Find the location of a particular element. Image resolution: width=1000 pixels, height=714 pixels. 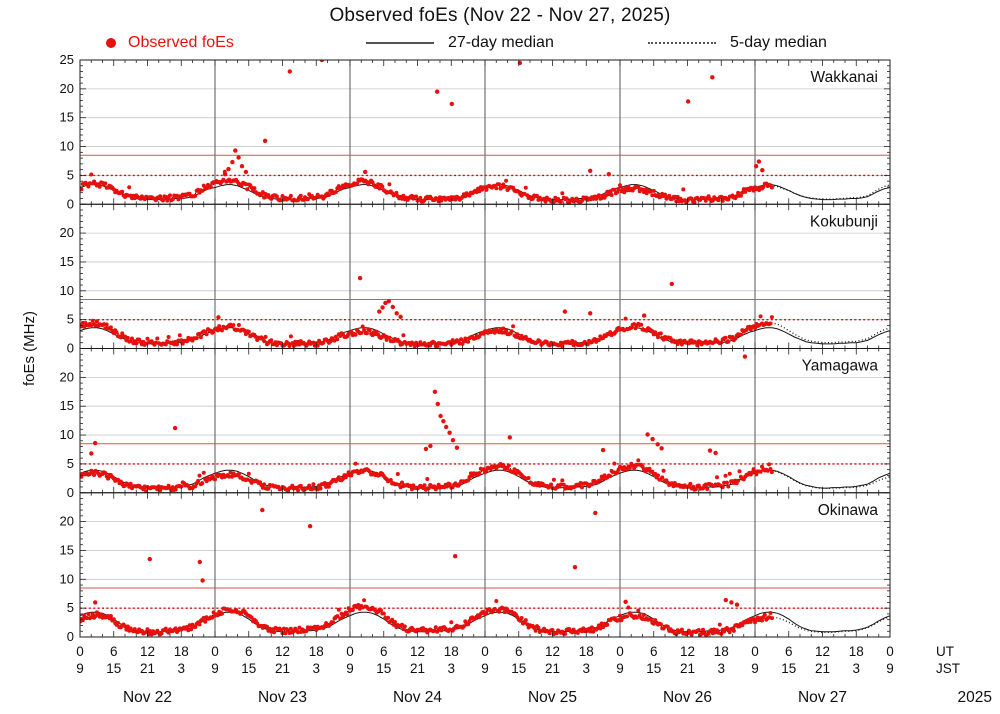

y-tick-label: 15 is located at coordinates (67, 117).